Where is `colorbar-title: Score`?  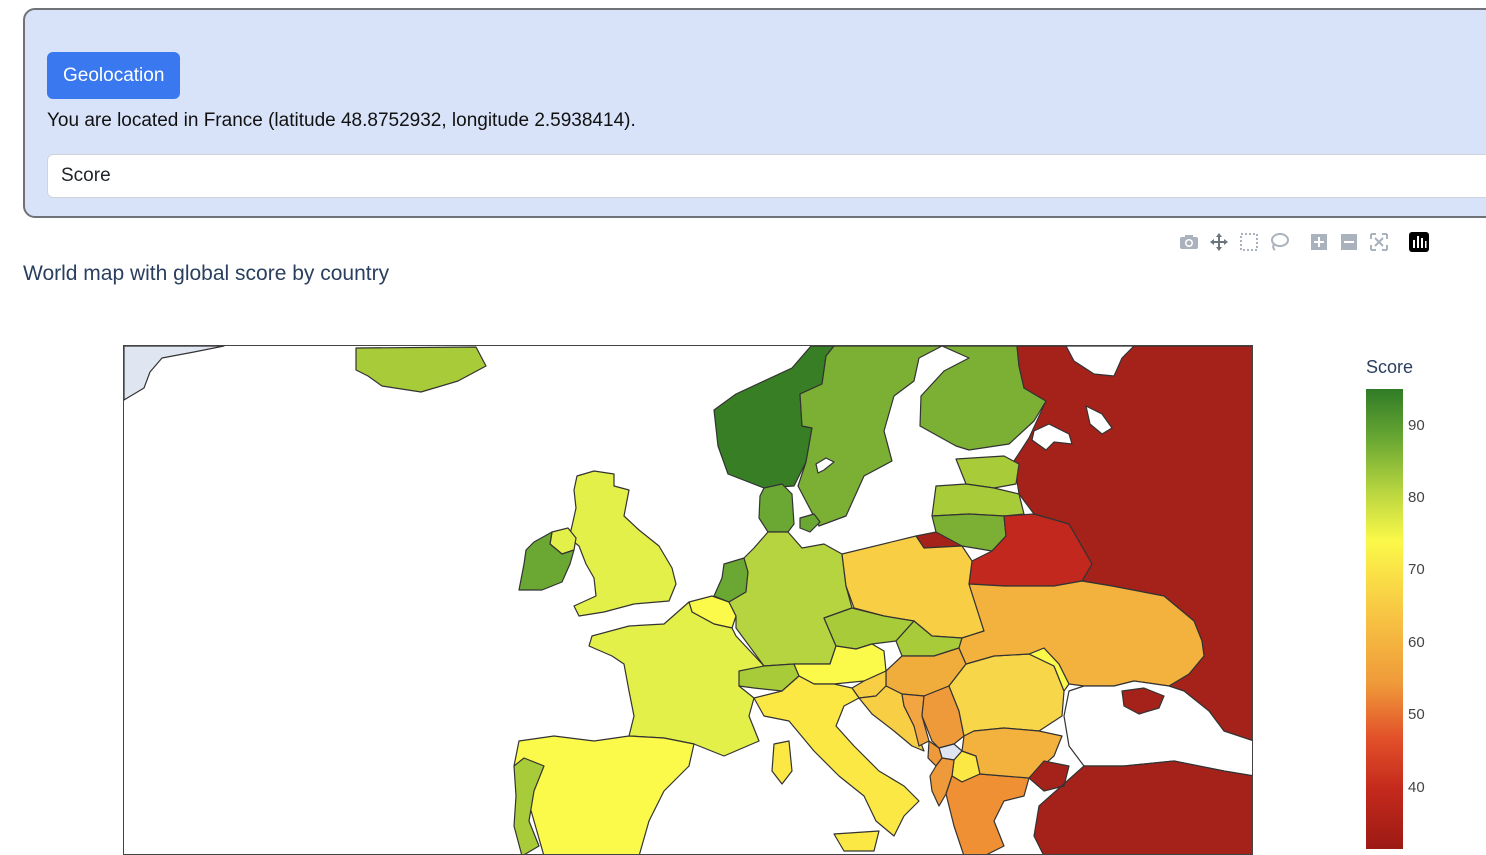 colorbar-title: Score is located at coordinates (1390, 367).